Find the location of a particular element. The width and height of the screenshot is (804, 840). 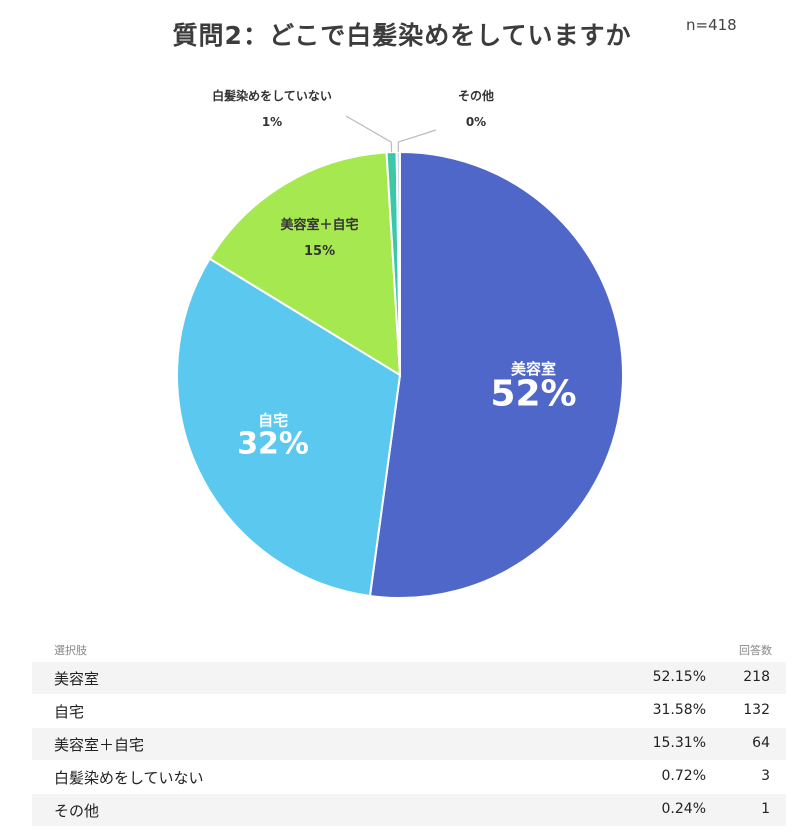

slice-percent-label: 1% is located at coordinates (272, 122).